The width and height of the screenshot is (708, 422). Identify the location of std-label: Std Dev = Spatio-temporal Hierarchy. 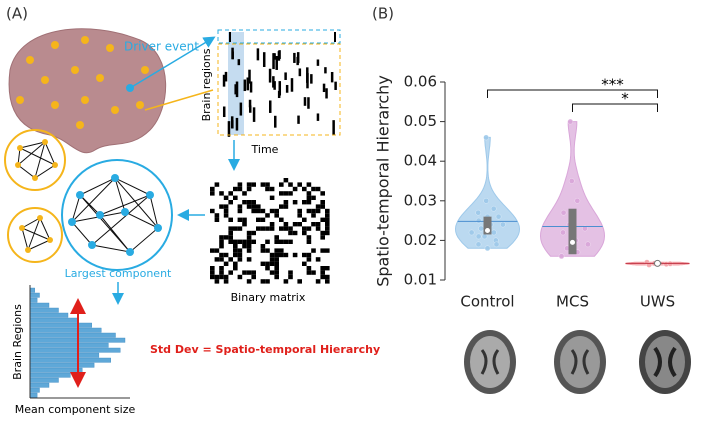
(265, 349).